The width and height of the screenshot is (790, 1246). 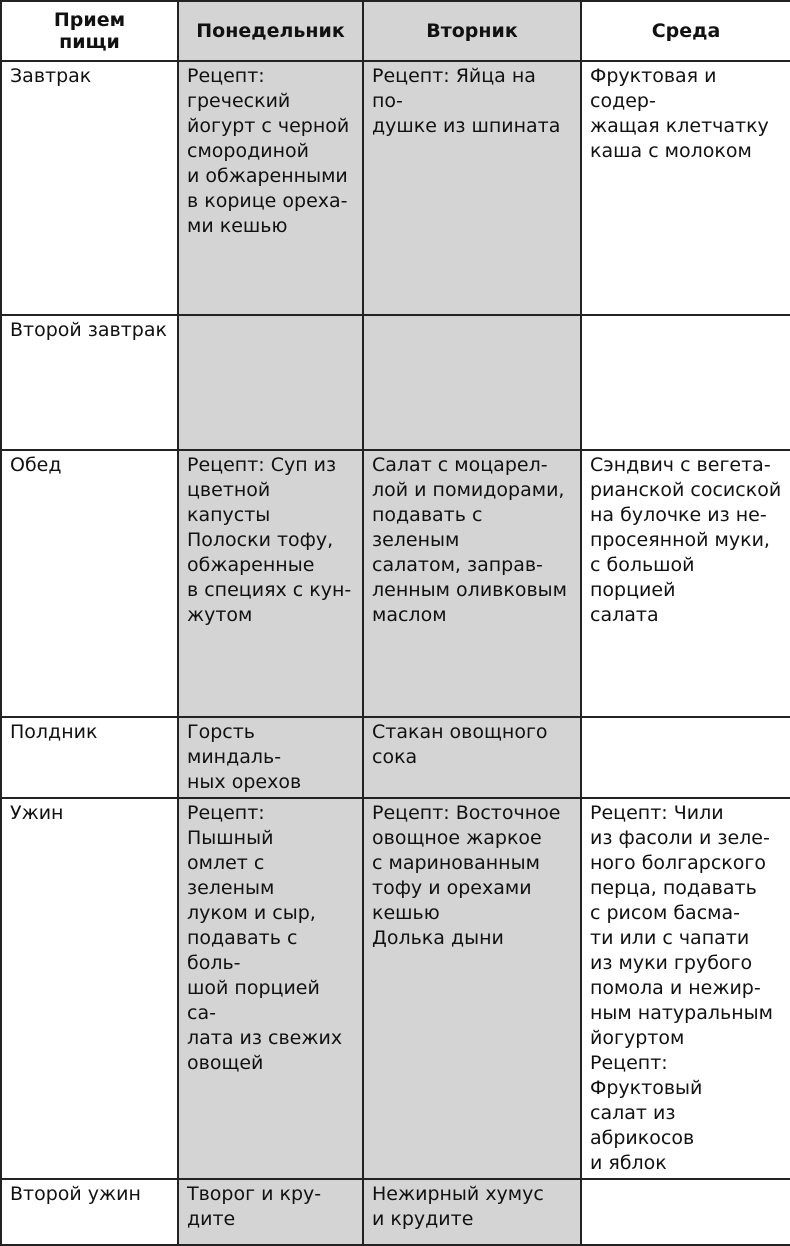 What do you see at coordinates (472, 188) in the screenshot?
I see `tuesday-cell: Рецепт: Яйца на по- душке из шпината` at bounding box center [472, 188].